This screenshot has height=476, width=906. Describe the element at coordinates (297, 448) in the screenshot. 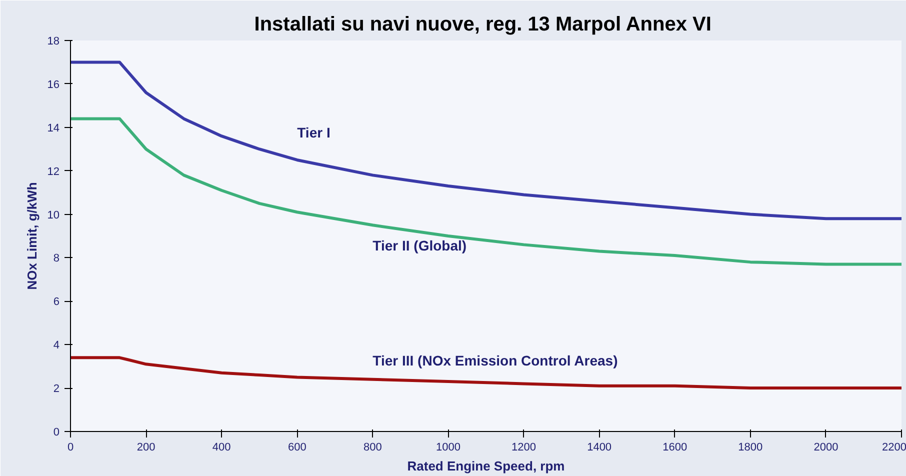

I see `x-tick-label: 600` at that location.